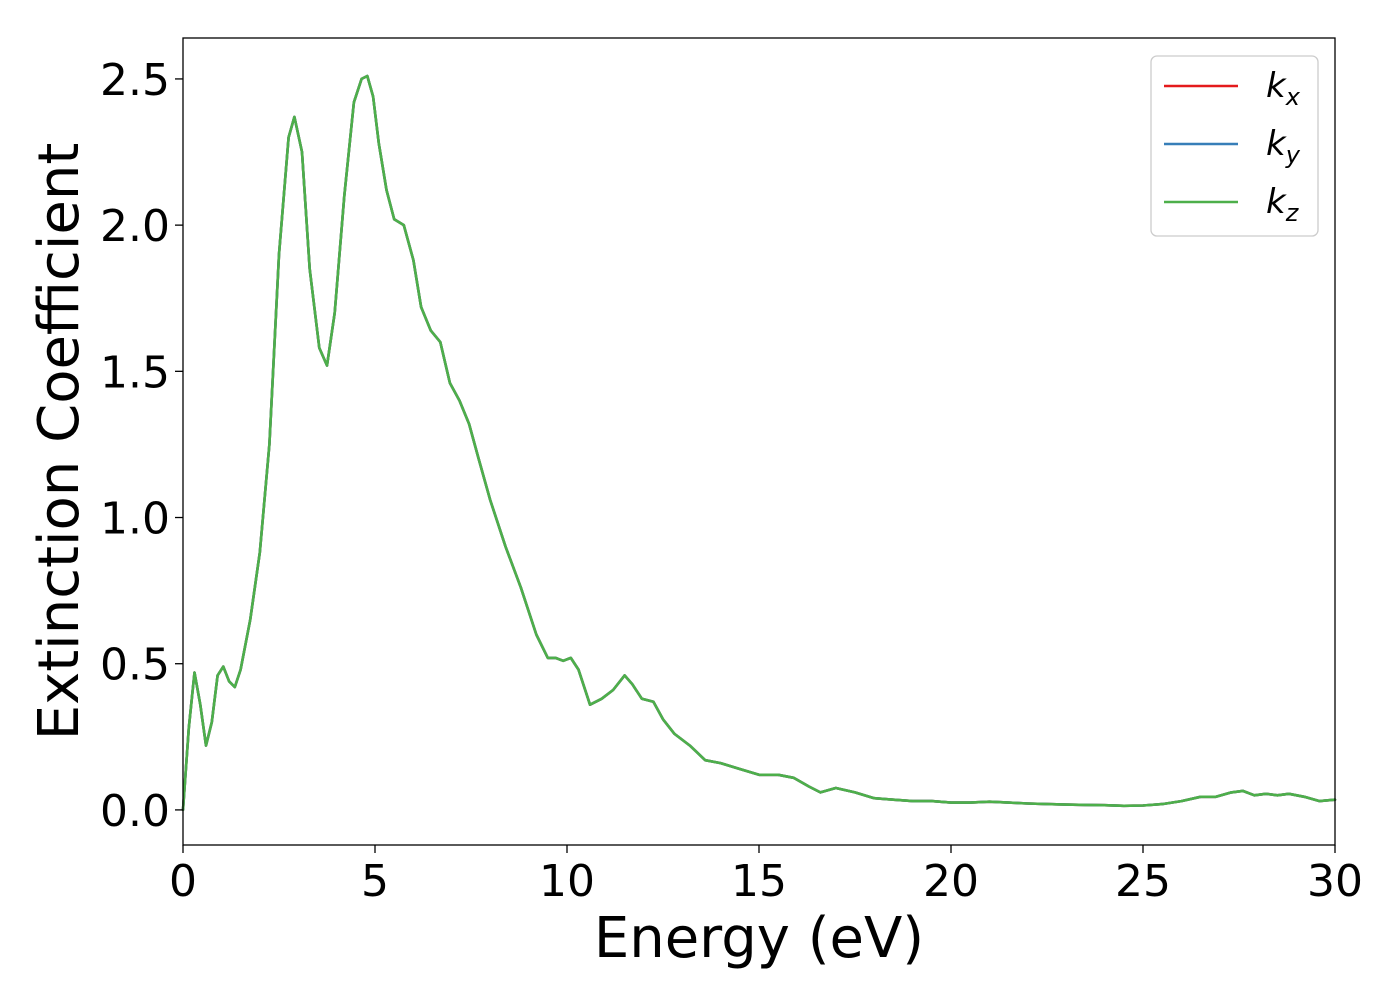 This screenshot has height=1000, width=1400. Describe the element at coordinates (135, 80) in the screenshot. I see `y-tick-label: 2.5` at that location.